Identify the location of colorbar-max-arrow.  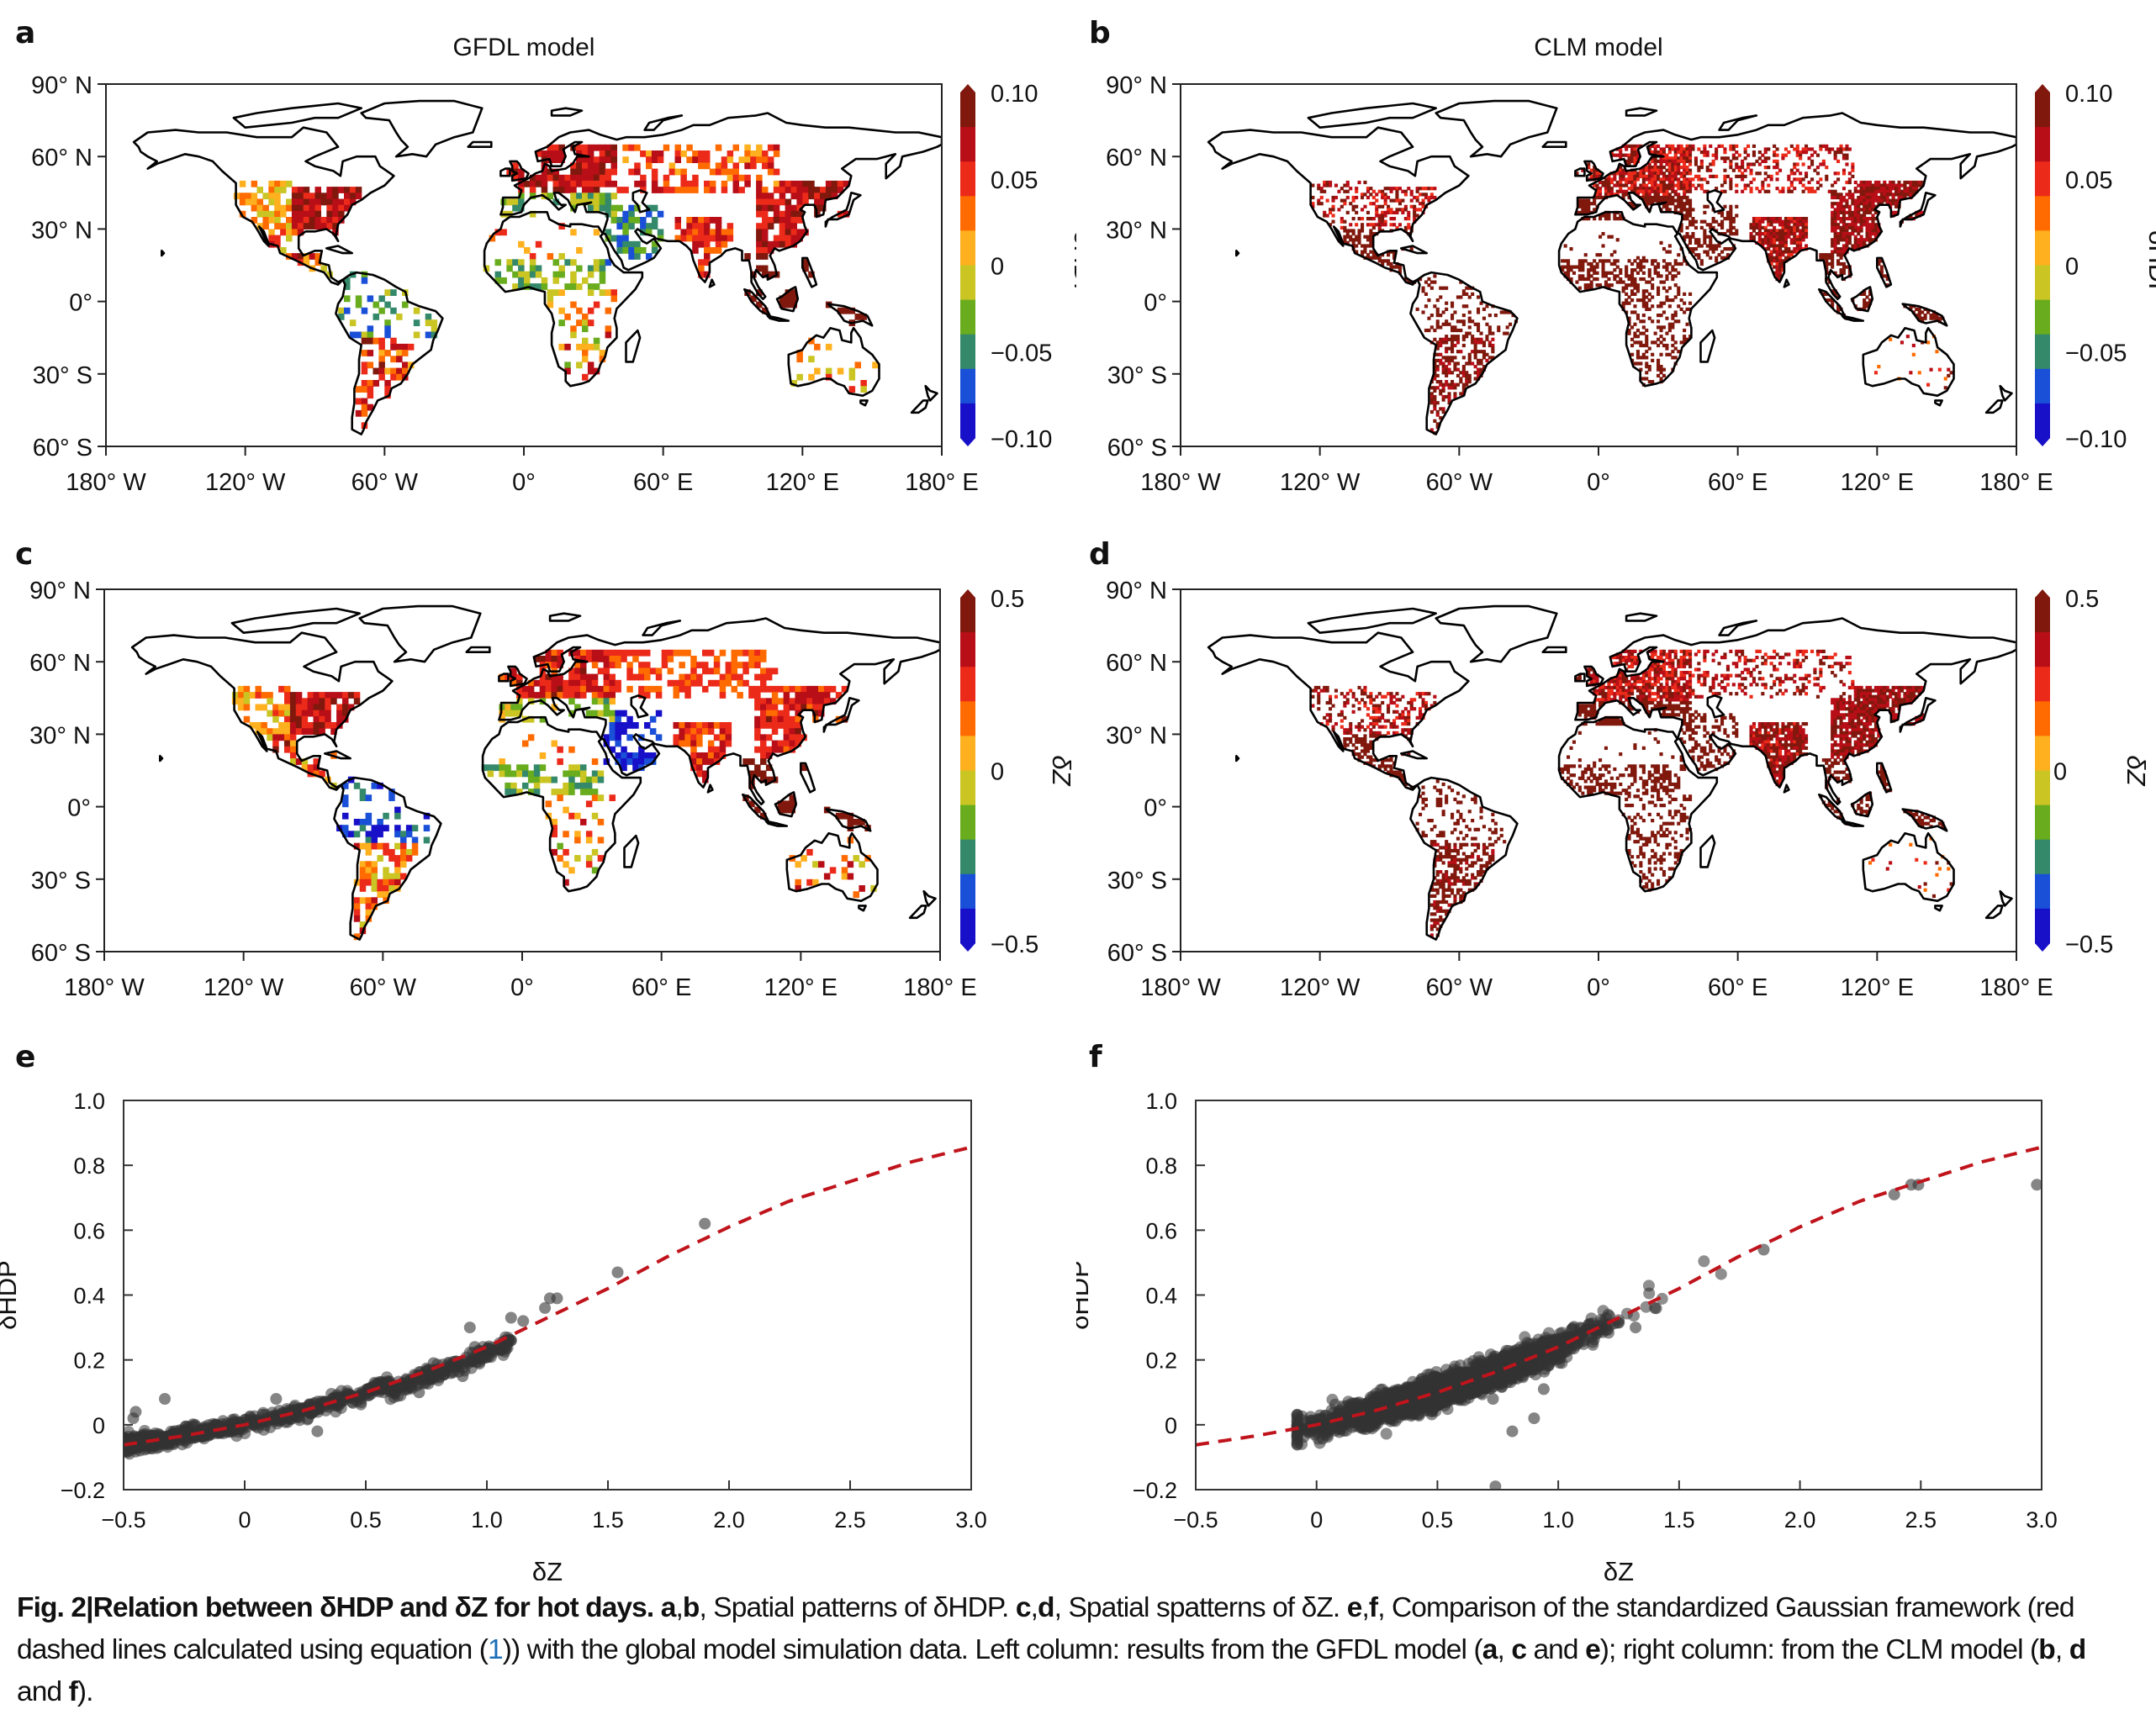
(2042, 88).